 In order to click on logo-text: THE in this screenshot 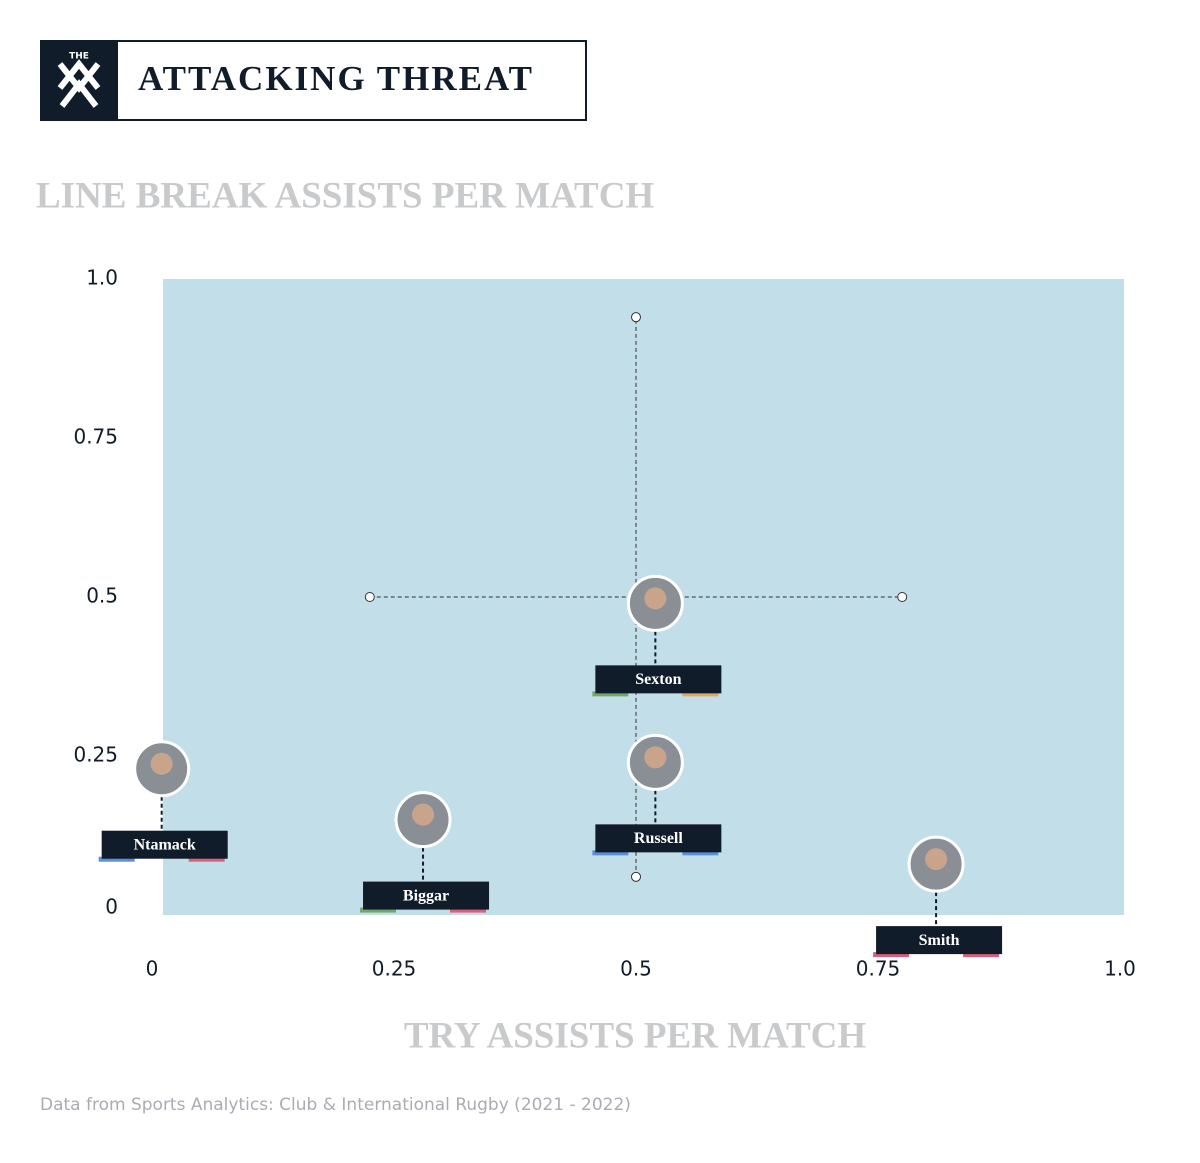, I will do `click(79, 57)`.